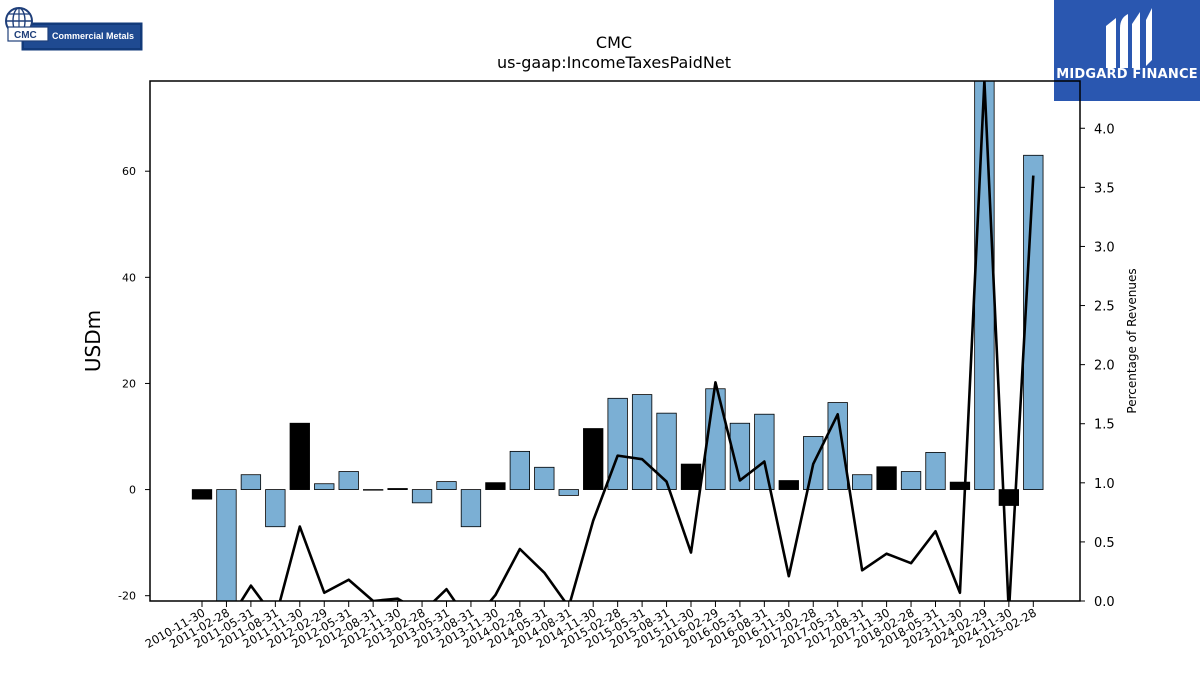  What do you see at coordinates (129, 383) in the screenshot?
I see `y-tick-label: 20` at bounding box center [129, 383].